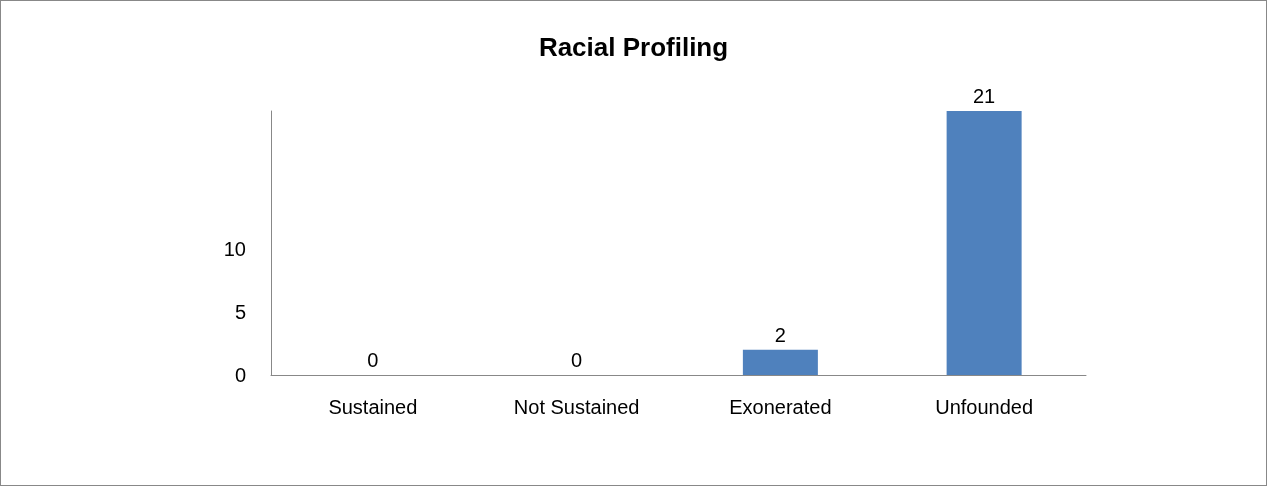  What do you see at coordinates (240, 312) in the screenshot?
I see `y-tick-label: 5` at bounding box center [240, 312].